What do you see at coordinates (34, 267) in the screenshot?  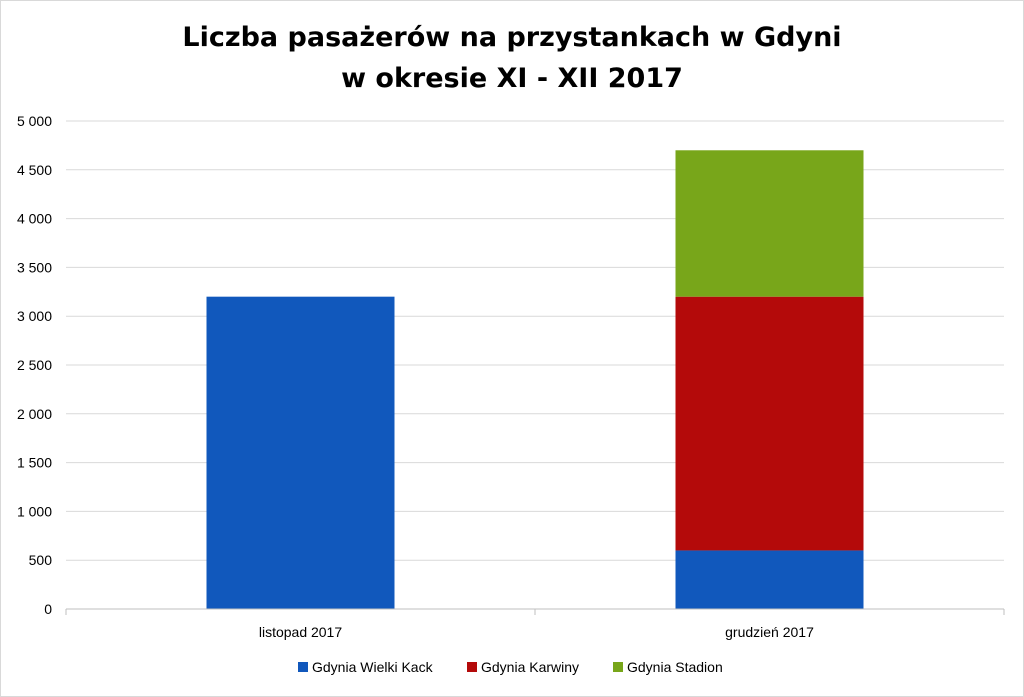 I see `y-tick-label: 3 500` at bounding box center [34, 267].